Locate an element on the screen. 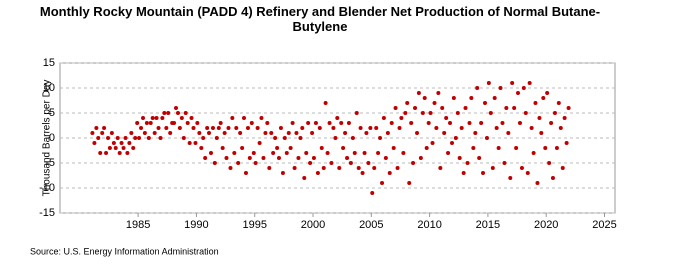  y-tick-label: 5 is located at coordinates (52, 113).